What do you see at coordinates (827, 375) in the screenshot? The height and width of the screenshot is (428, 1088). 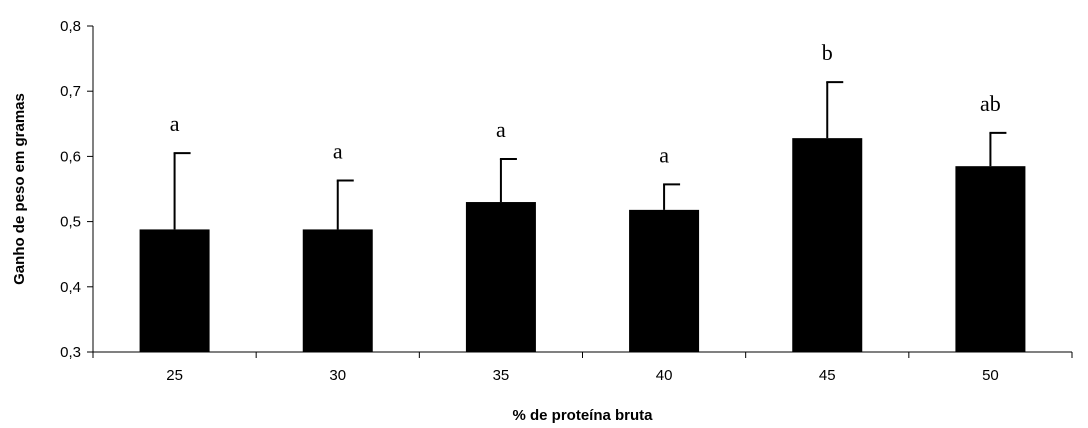 I see `x-tick-label: 45` at bounding box center [827, 375].